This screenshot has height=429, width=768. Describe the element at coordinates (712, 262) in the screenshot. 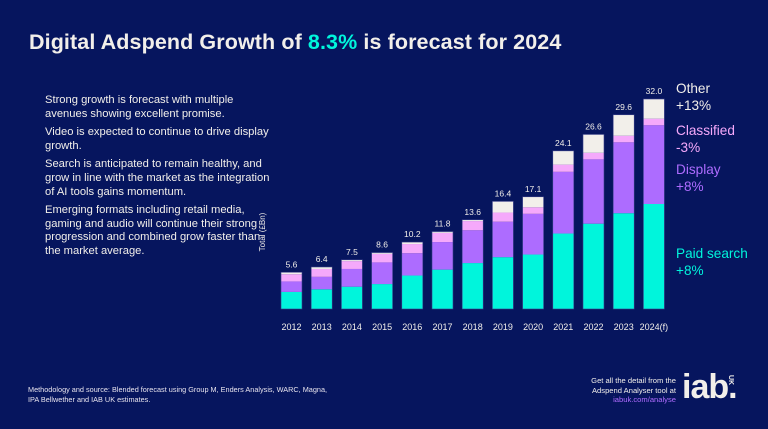

I see `legend-item-paid-search: Paid search +8%` at that location.